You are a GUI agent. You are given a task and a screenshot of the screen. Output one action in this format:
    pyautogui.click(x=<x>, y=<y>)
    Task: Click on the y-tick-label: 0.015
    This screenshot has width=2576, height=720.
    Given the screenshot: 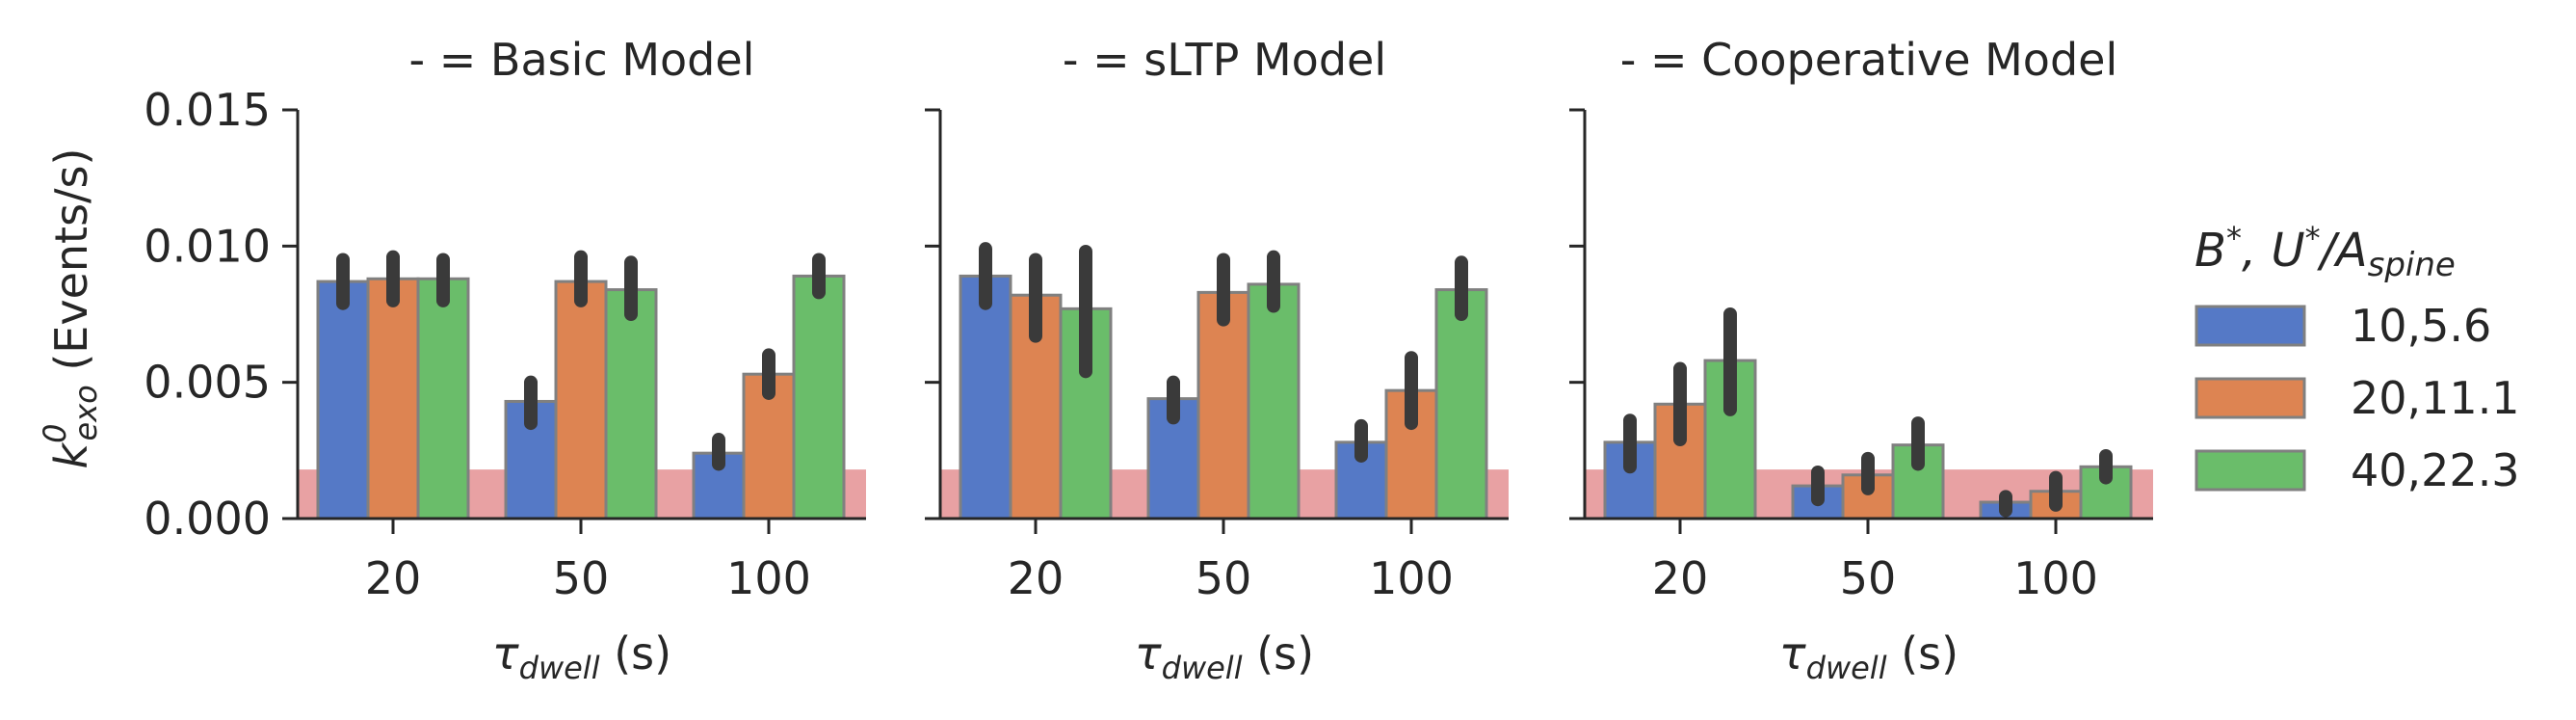 What is the action you would take?
    pyautogui.click(x=207, y=110)
    